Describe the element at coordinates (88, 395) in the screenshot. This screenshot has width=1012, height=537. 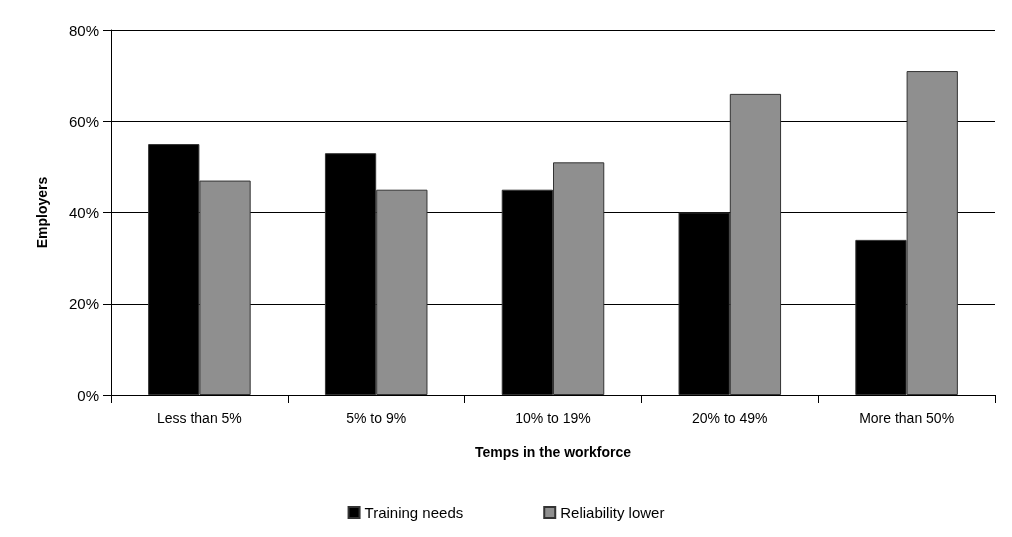
I see `y-tick-label: 0%` at that location.